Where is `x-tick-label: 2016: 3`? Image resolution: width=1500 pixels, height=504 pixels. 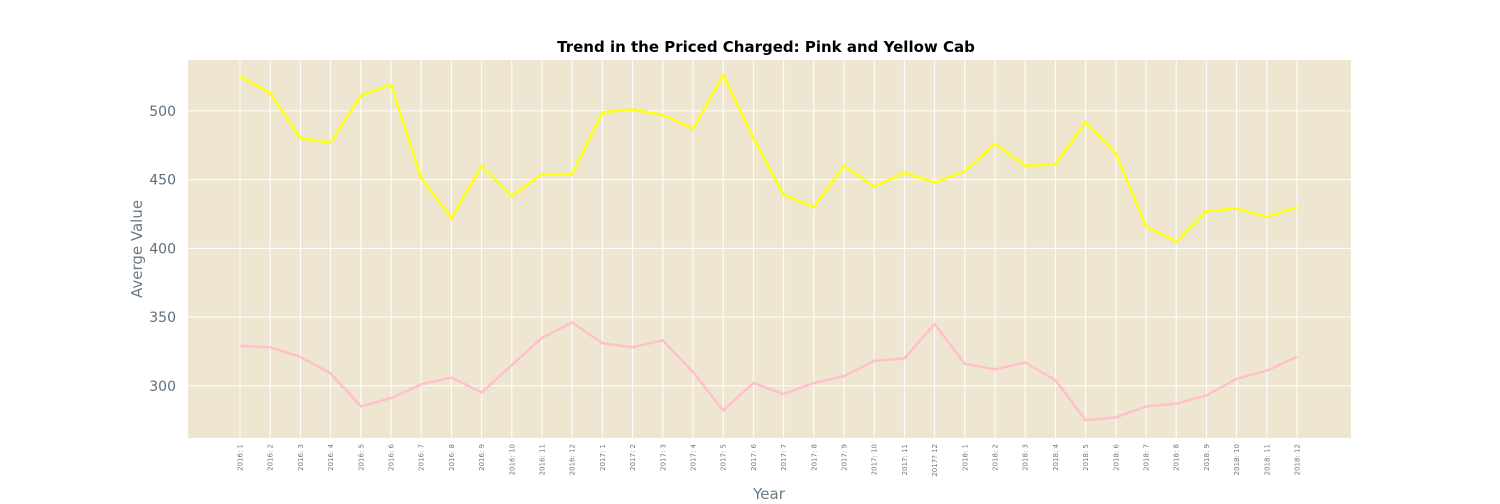
x-tick-label: 2016: 3 is located at coordinates (301, 457).